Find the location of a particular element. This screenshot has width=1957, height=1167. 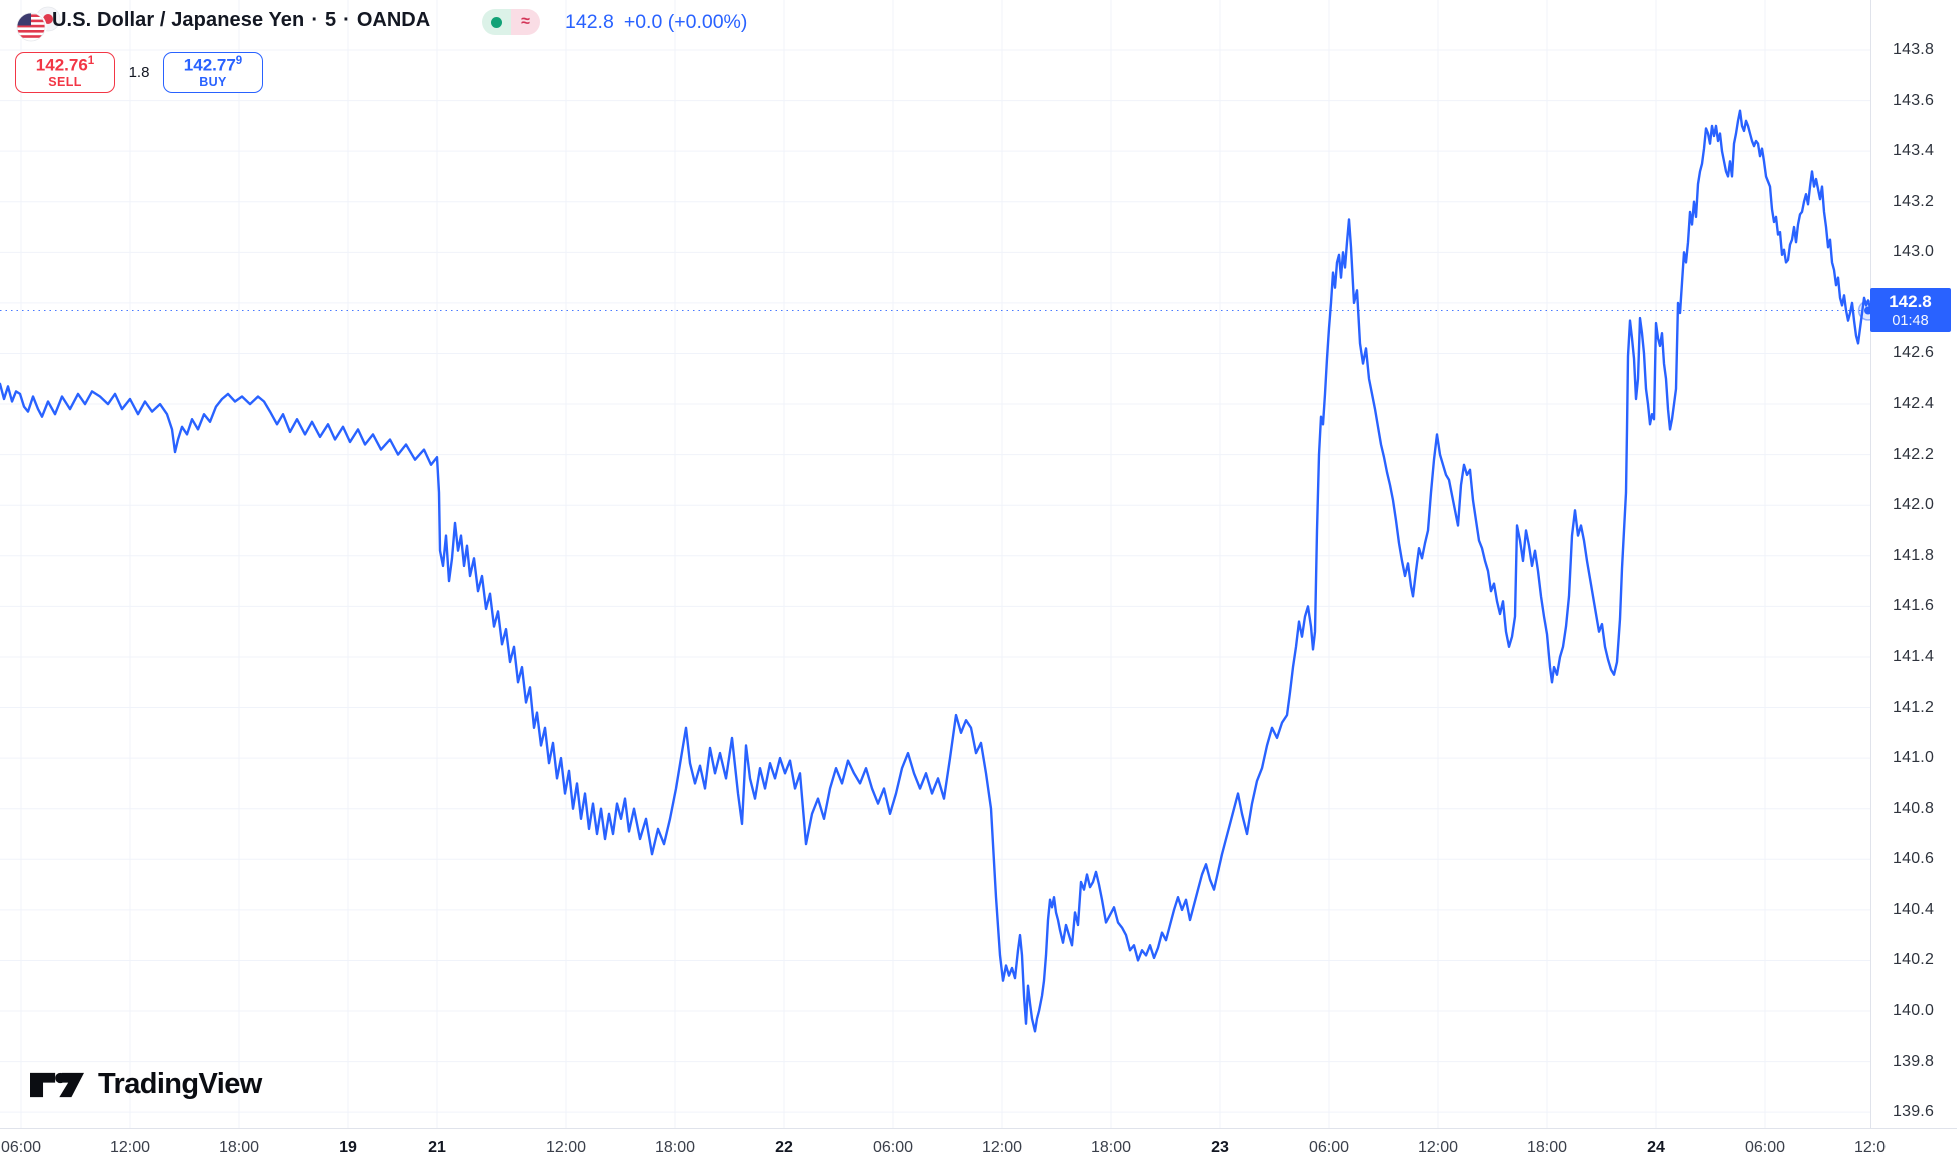

price-tick-label: 140.2 is located at coordinates (1914, 960).